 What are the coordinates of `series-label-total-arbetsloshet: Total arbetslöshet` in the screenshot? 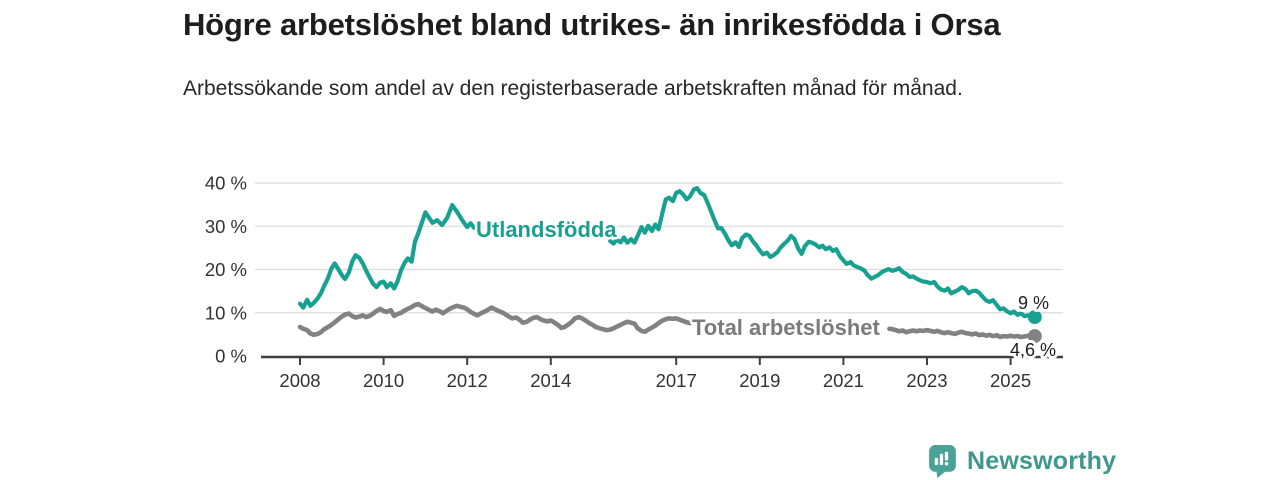 It's located at (786, 327).